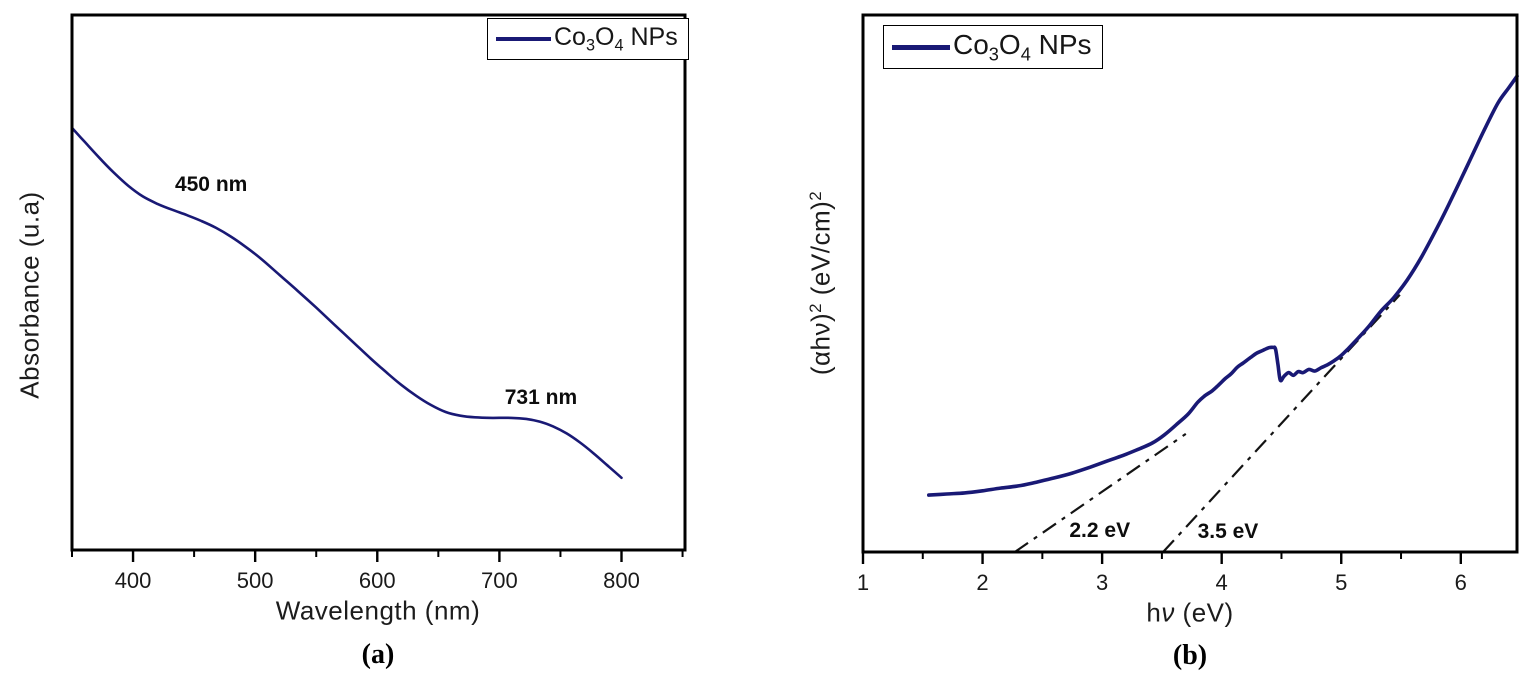 Image resolution: width=1532 pixels, height=687 pixels. I want to click on chart-b-ylabel: (αhν)2 (eV/cm)2, so click(820, 283).